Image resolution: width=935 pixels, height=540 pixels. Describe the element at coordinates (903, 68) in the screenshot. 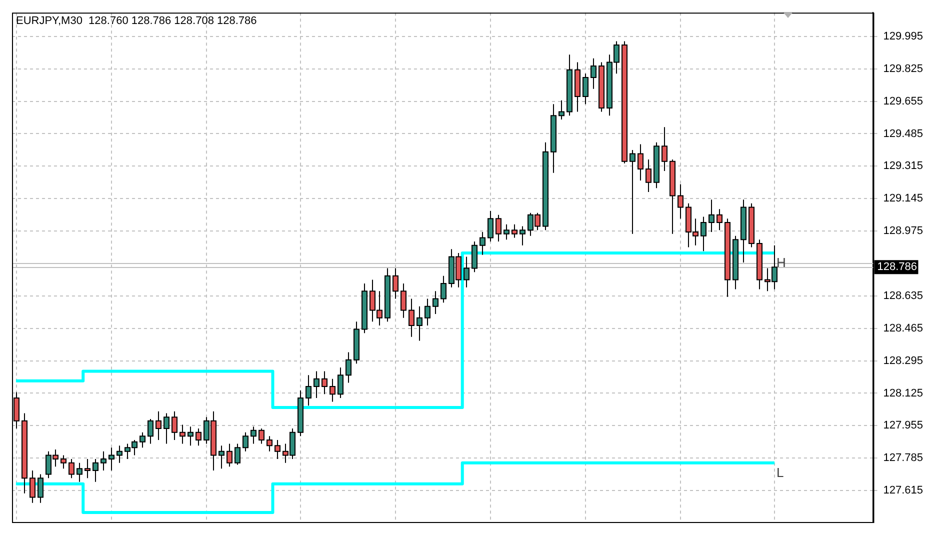

I see `y-tick-label: 129.825` at that location.